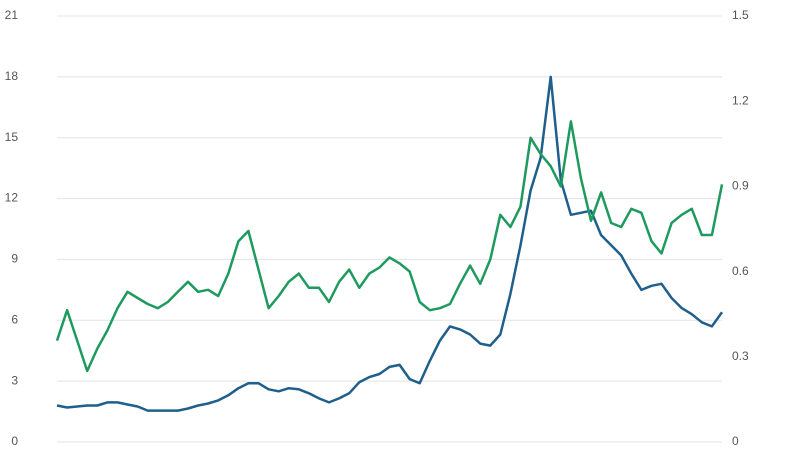  Describe the element at coordinates (12, 137) in the screenshot. I see `y-tick-label: 15` at that location.